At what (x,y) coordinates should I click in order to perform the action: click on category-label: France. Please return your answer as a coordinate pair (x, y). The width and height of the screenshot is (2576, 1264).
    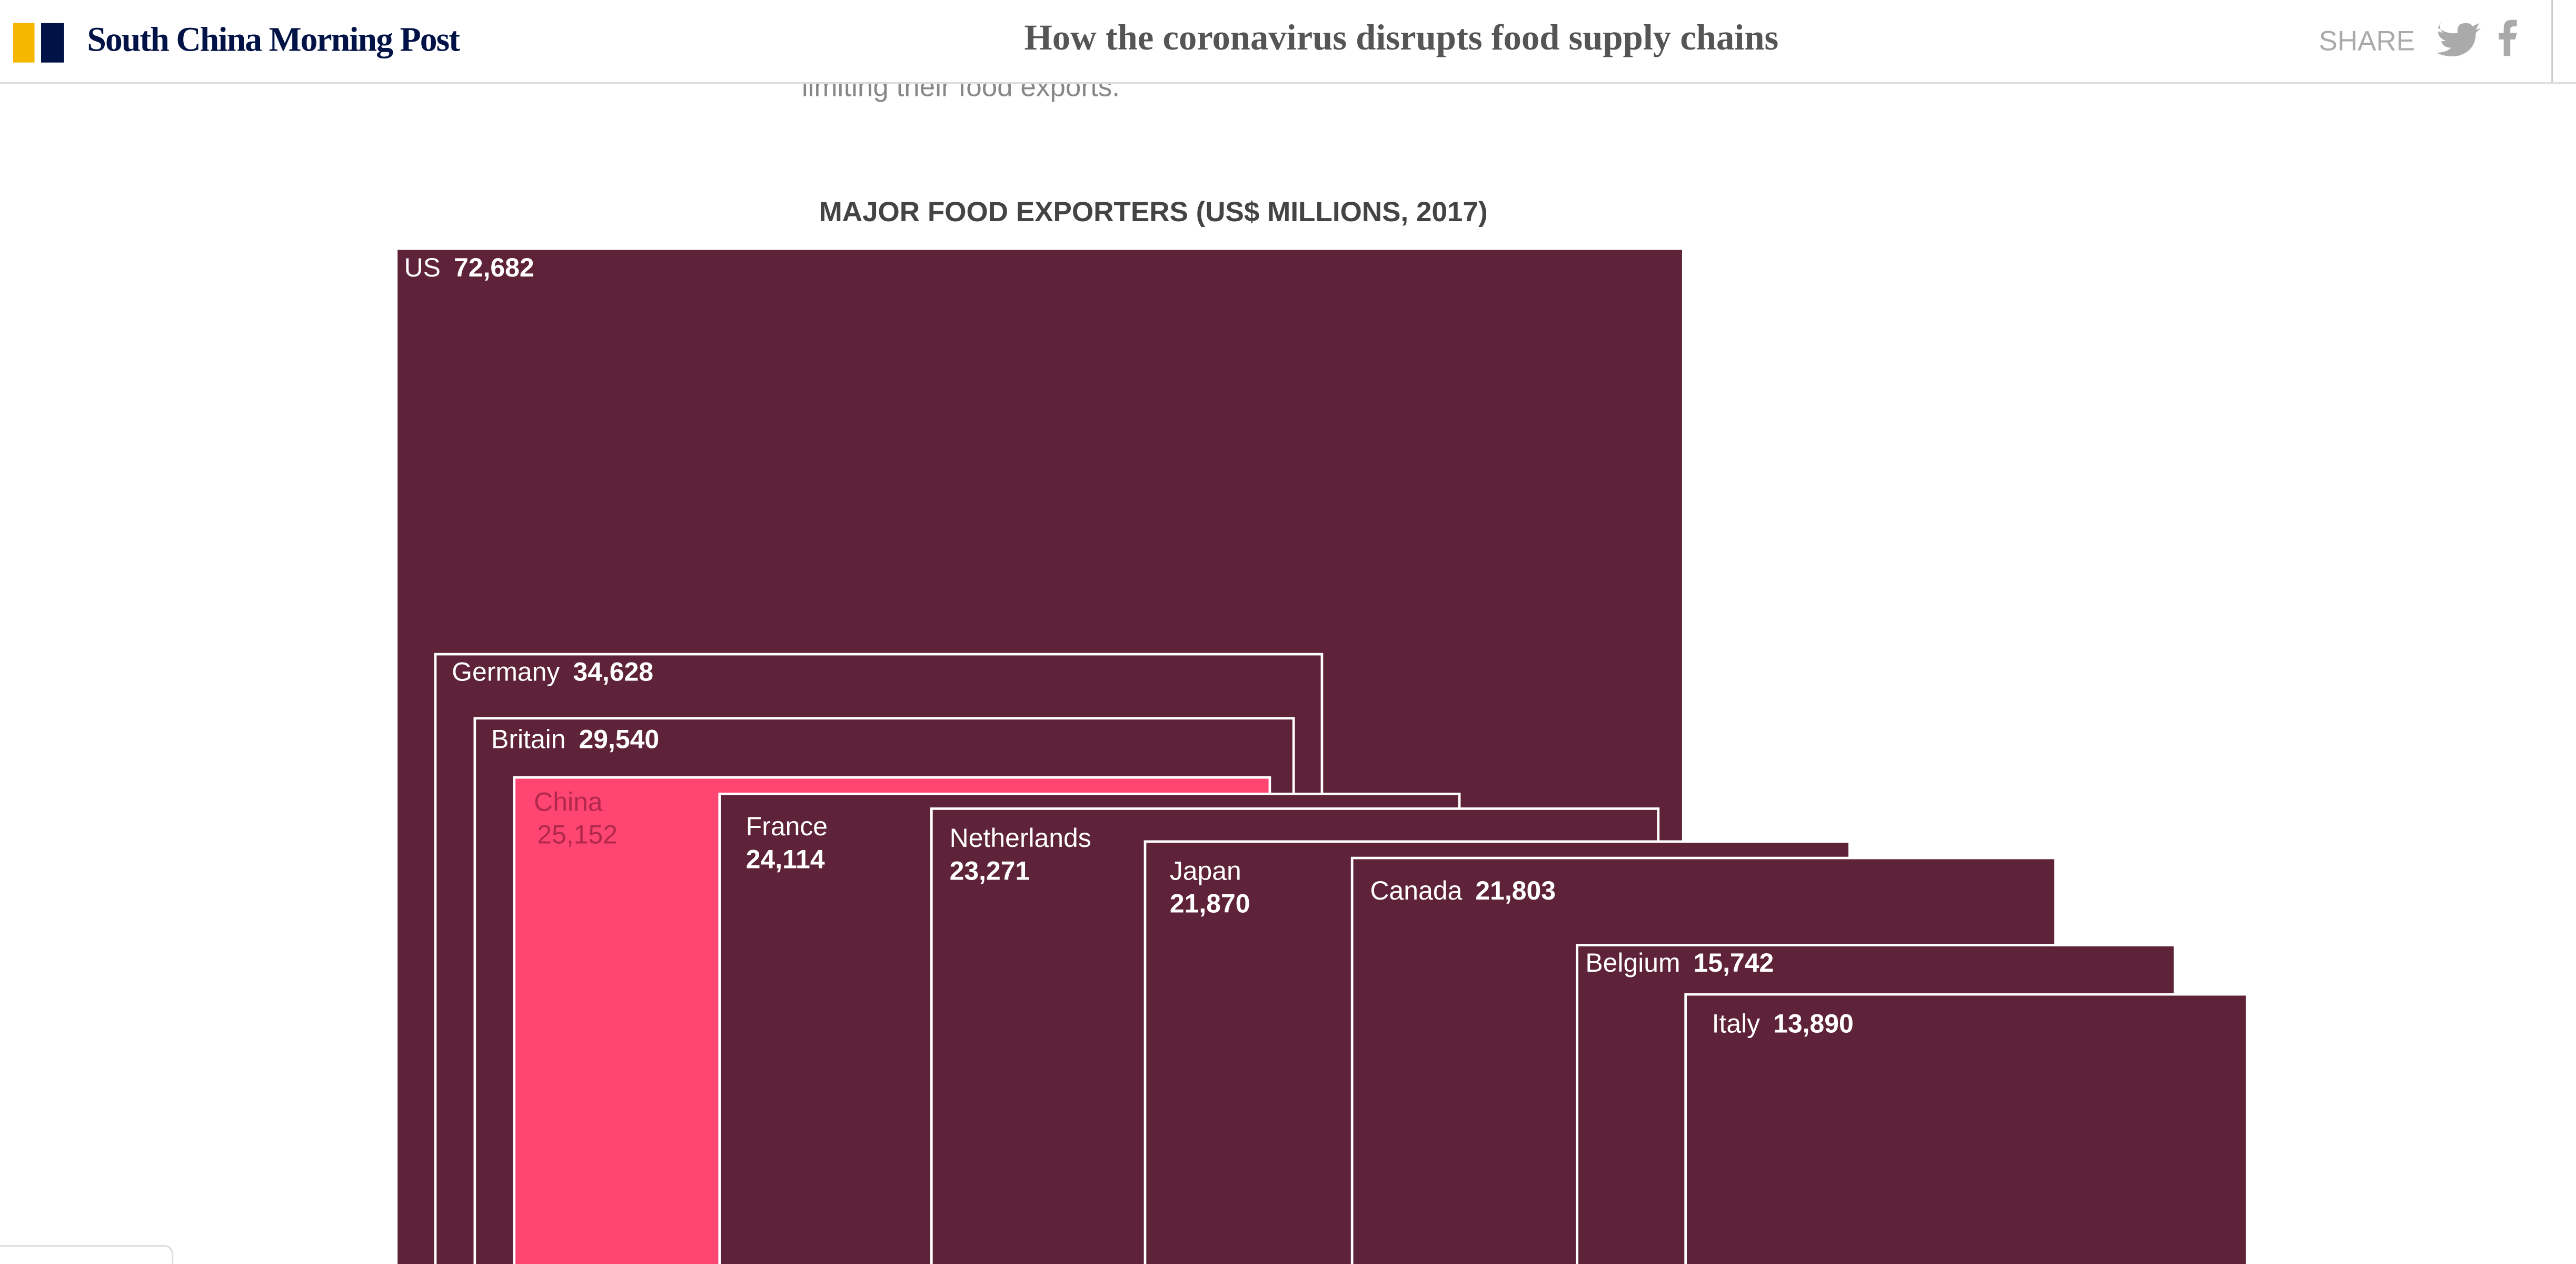
    Looking at the image, I should click on (787, 826).